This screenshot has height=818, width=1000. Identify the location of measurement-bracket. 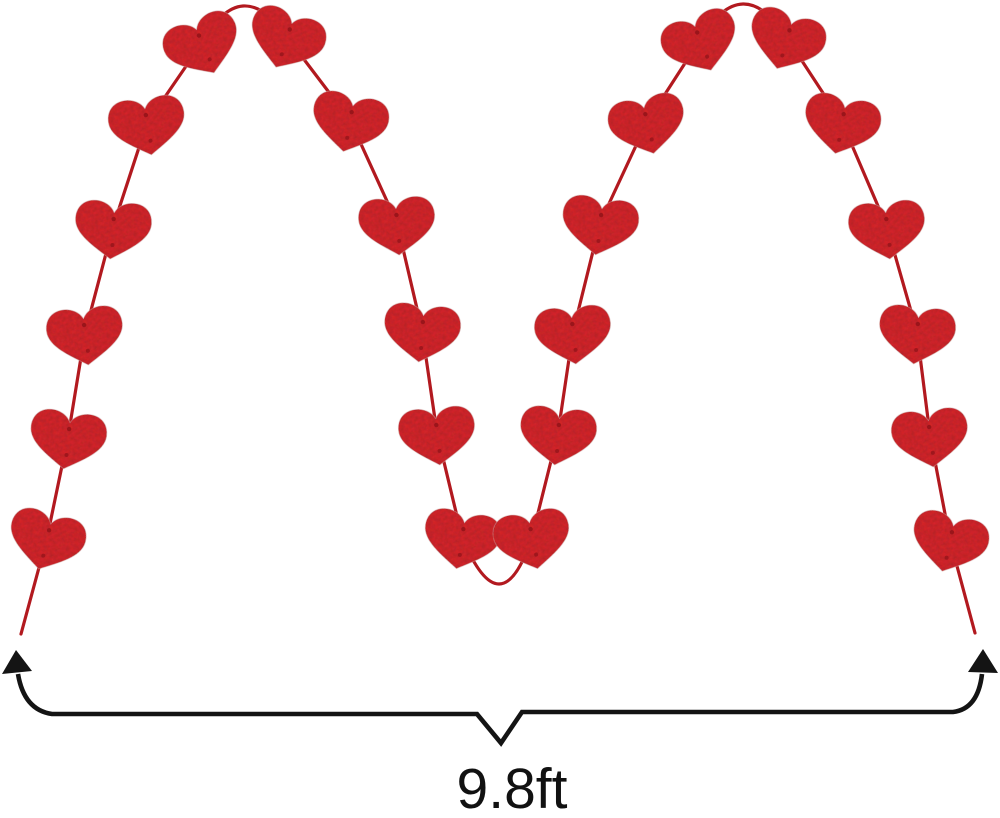
(500, 698).